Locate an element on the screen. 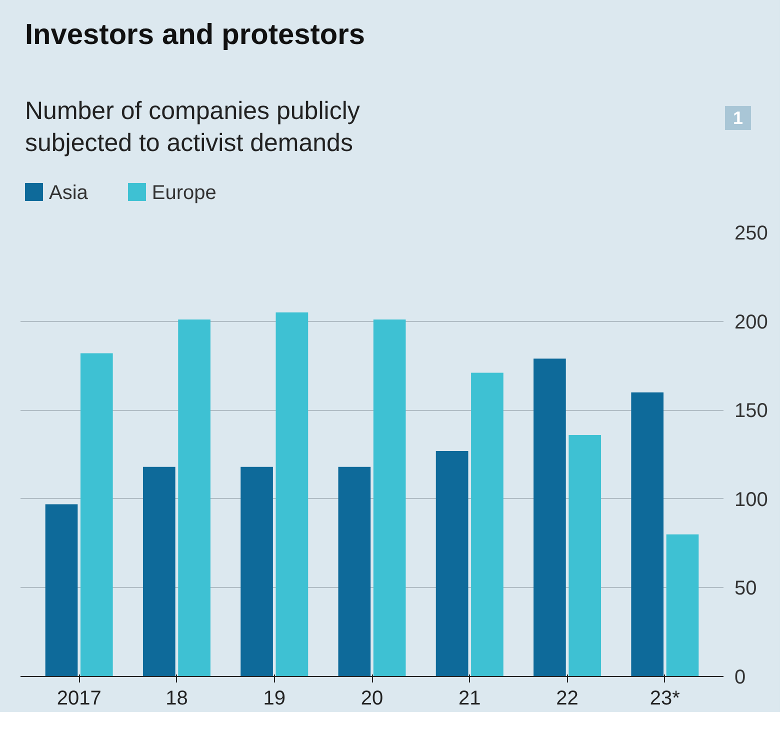  legend-label: Asia is located at coordinates (68, 193).